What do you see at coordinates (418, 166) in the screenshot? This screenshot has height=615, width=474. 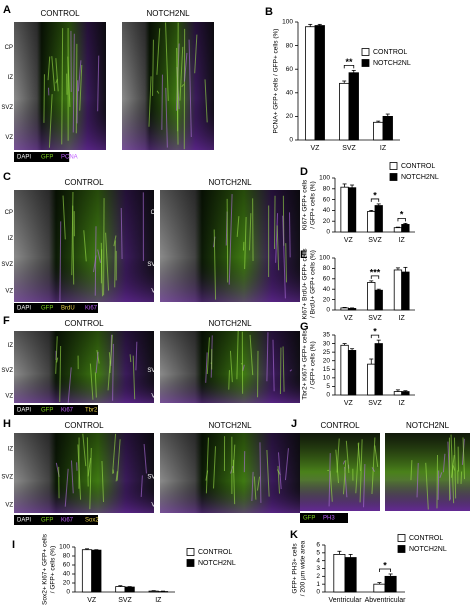 I see `legend-label: CONTROL` at bounding box center [418, 166].